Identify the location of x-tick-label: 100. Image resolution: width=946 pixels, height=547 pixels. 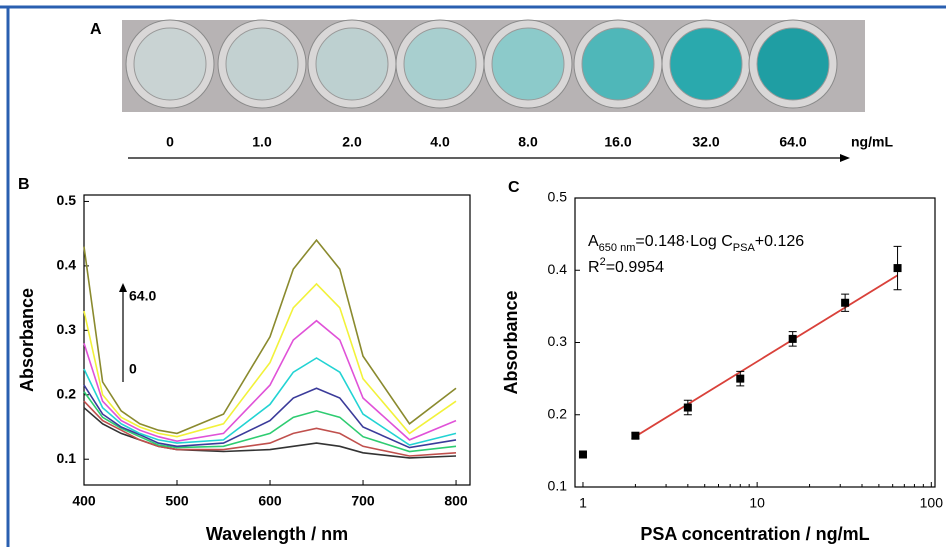
(932, 503).